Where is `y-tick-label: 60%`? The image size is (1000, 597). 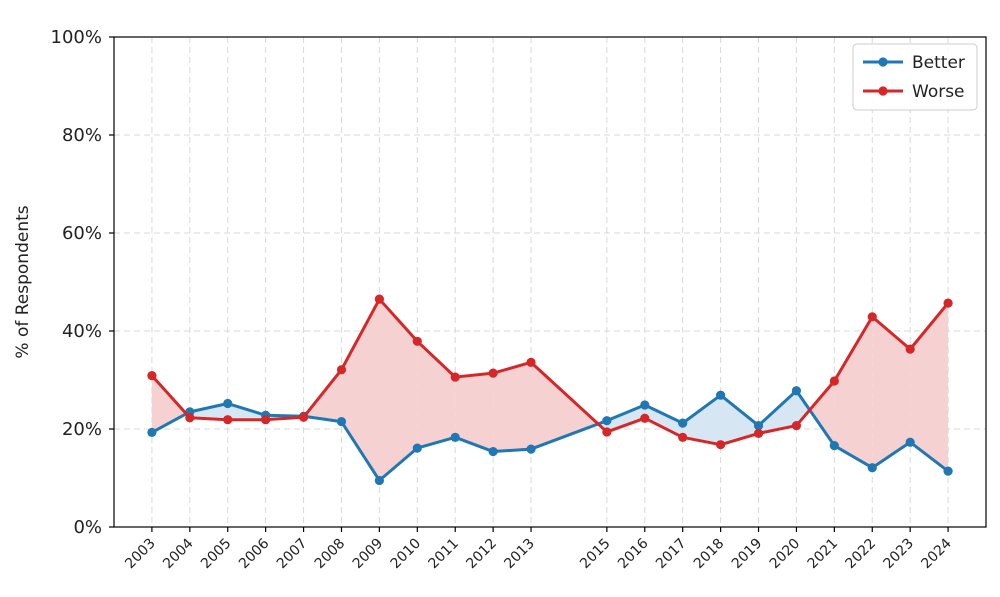 y-tick-label: 60% is located at coordinates (82, 233).